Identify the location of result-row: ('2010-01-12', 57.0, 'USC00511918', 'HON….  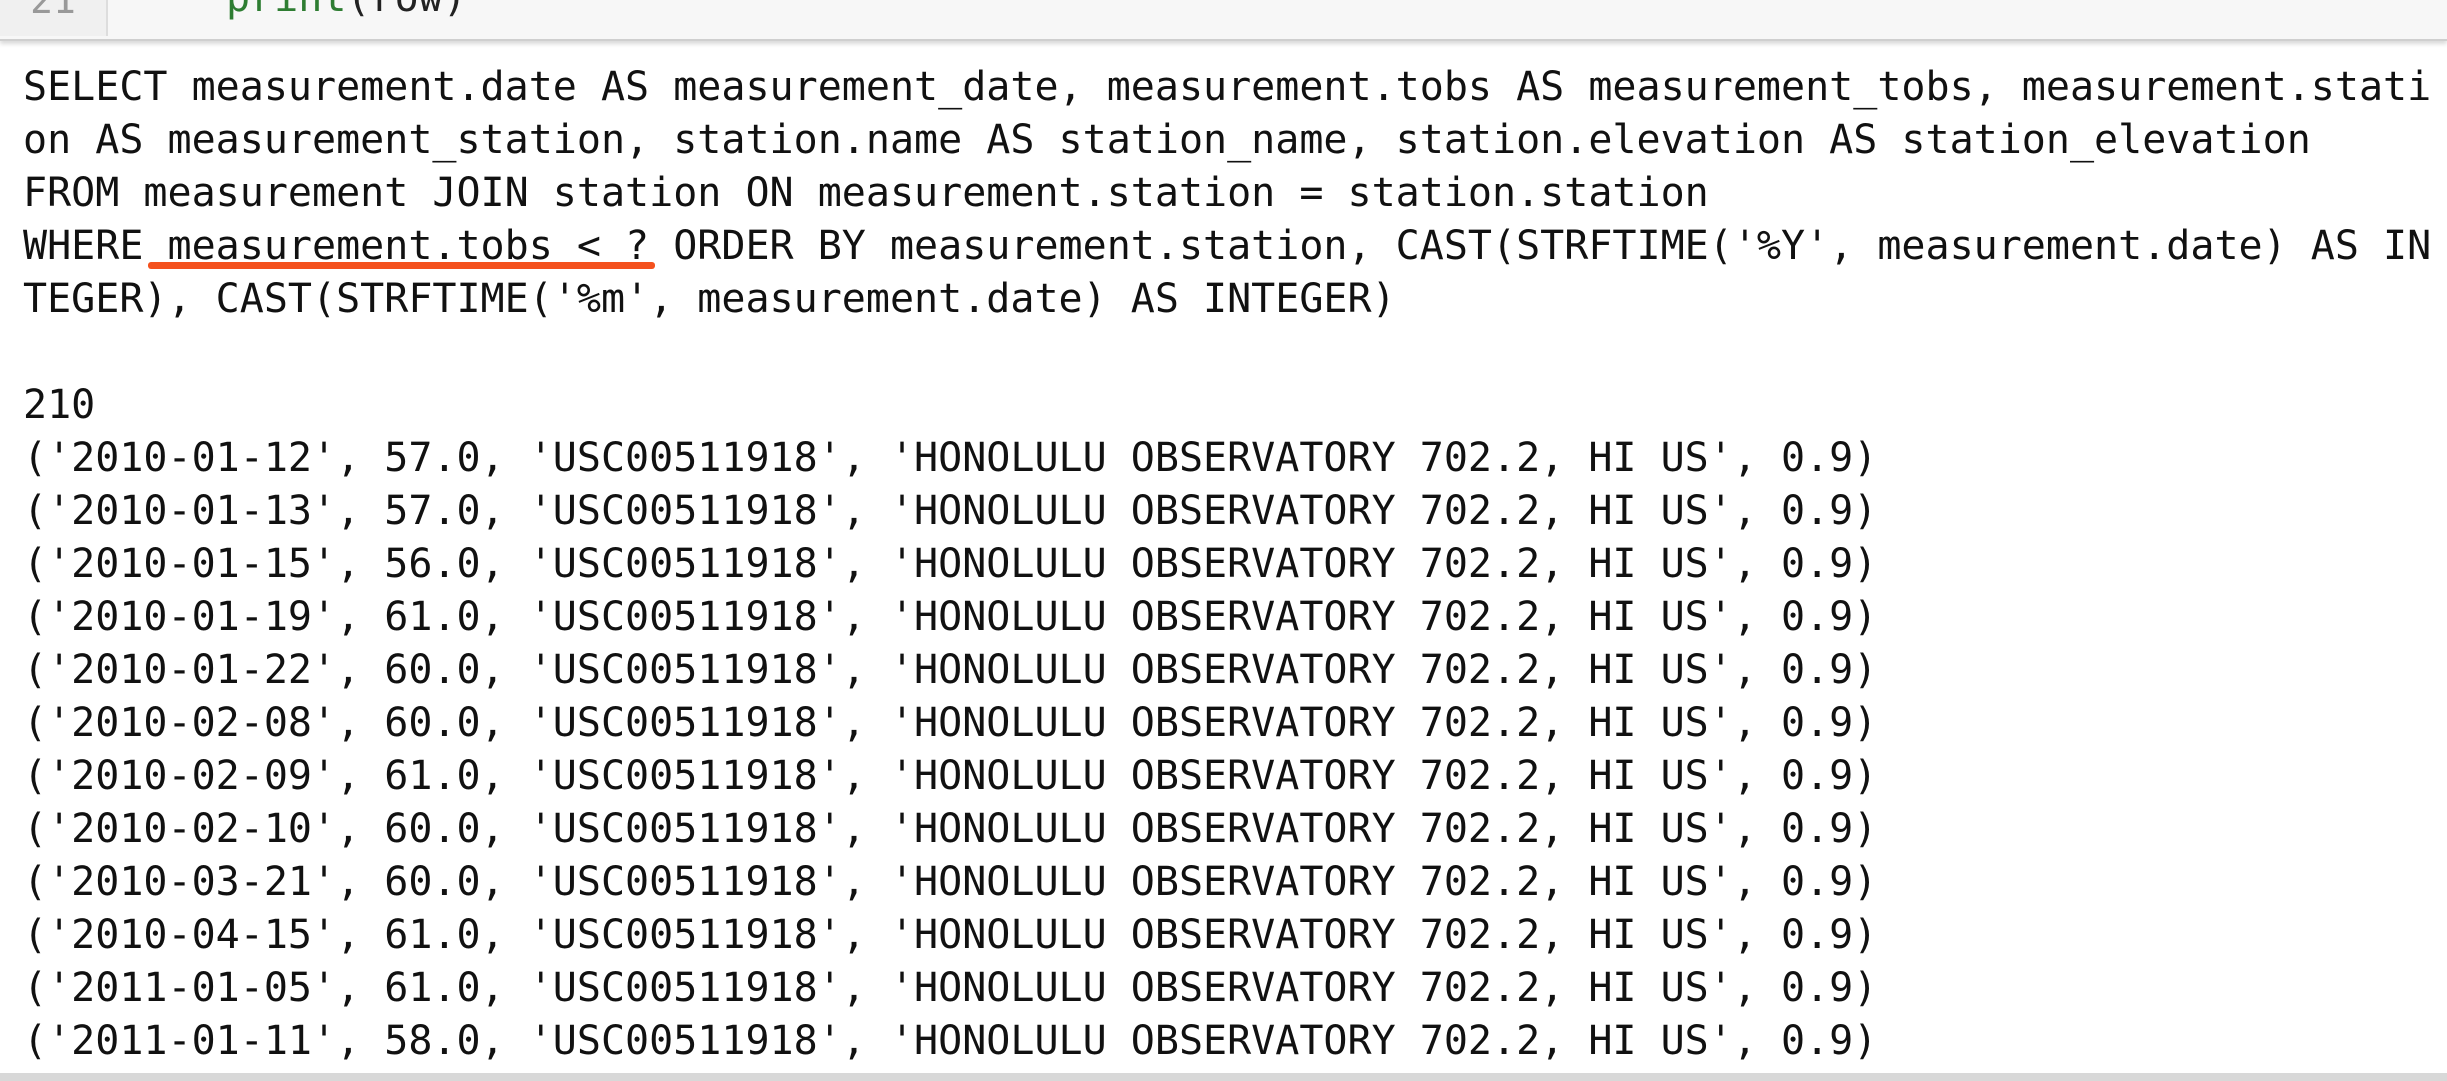
(950, 458).